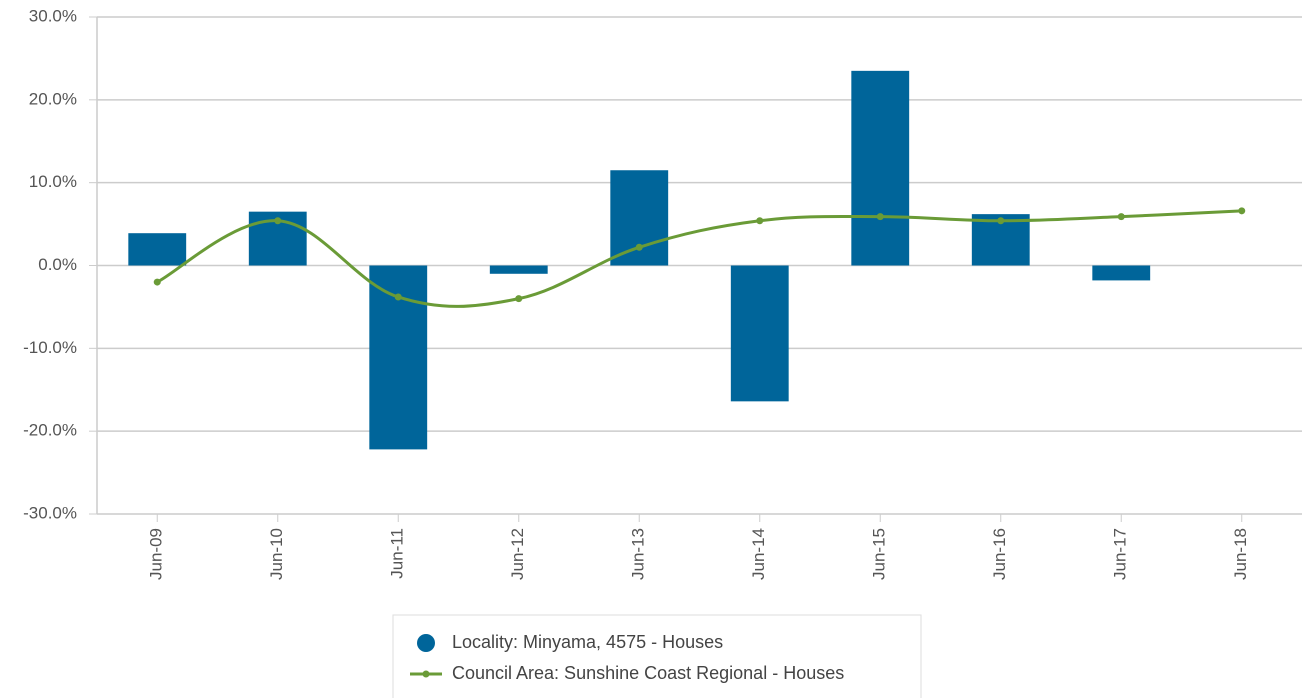 The image size is (1302, 698). Describe the element at coordinates (879, 554) in the screenshot. I see `x-tick-label: Jun-15` at that location.